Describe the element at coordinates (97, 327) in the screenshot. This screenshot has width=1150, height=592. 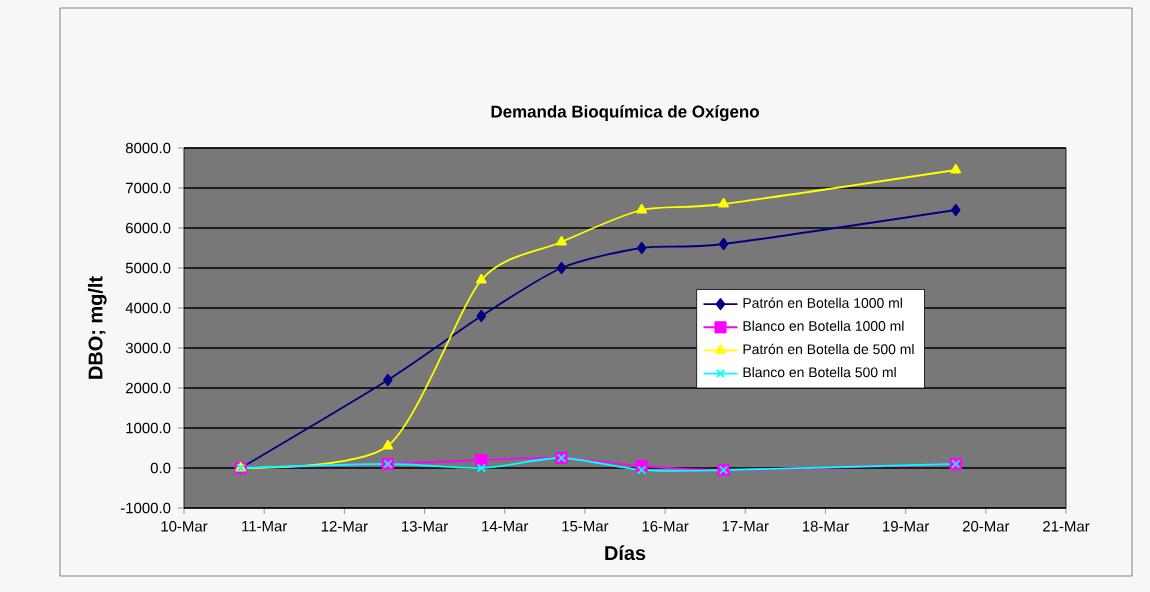
I see `y-axis-title: DBO; mg/lt` at that location.